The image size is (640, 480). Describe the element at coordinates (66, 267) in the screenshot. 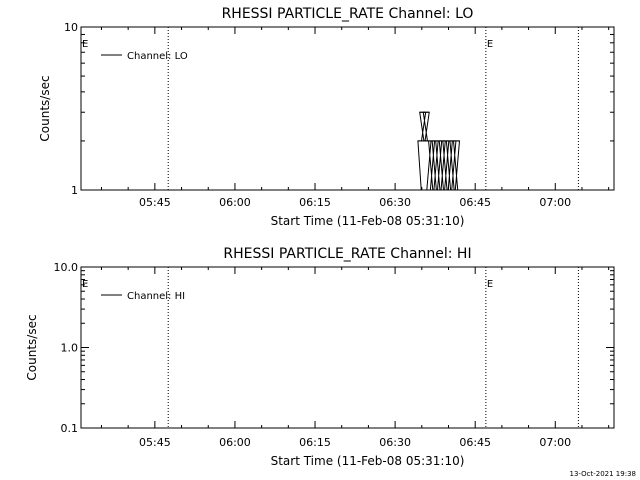

I see `y-tick-label: 10.0` at that location.